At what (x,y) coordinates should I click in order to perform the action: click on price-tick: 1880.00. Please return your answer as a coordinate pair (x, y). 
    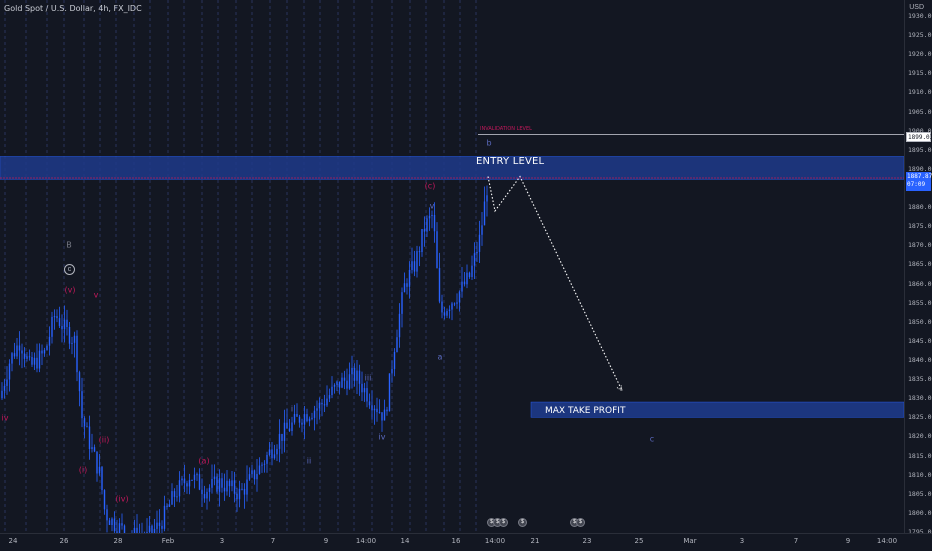
    Looking at the image, I should click on (920, 207).